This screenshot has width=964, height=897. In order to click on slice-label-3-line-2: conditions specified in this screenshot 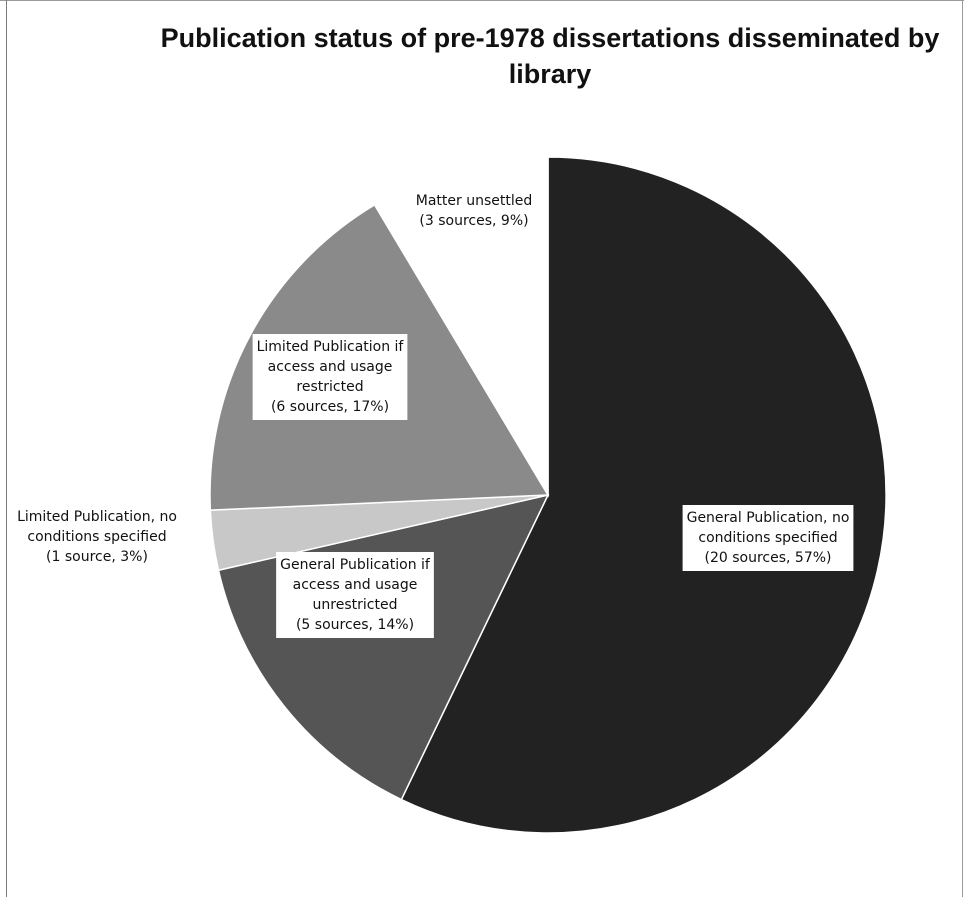, I will do `click(96, 537)`.